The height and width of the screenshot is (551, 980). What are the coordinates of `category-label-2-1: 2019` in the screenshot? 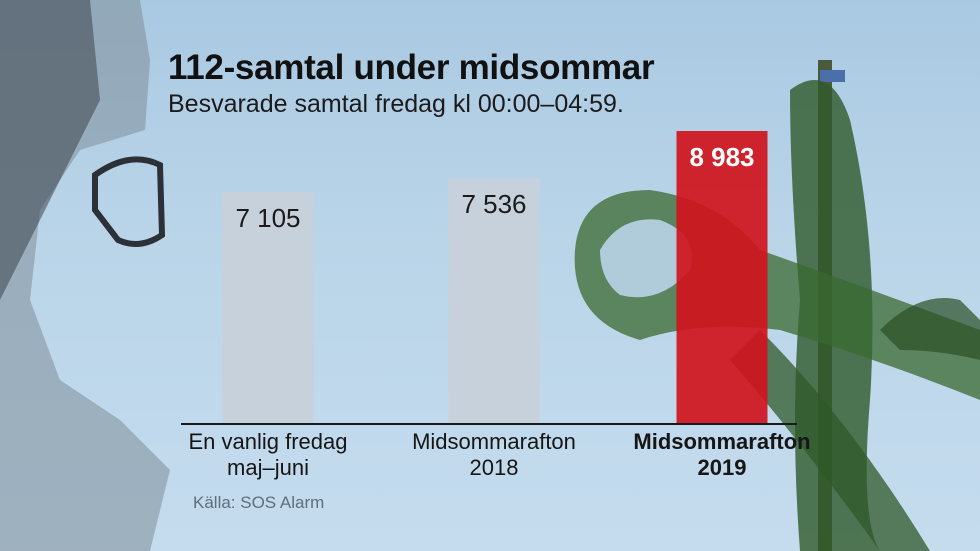 It's located at (722, 467).